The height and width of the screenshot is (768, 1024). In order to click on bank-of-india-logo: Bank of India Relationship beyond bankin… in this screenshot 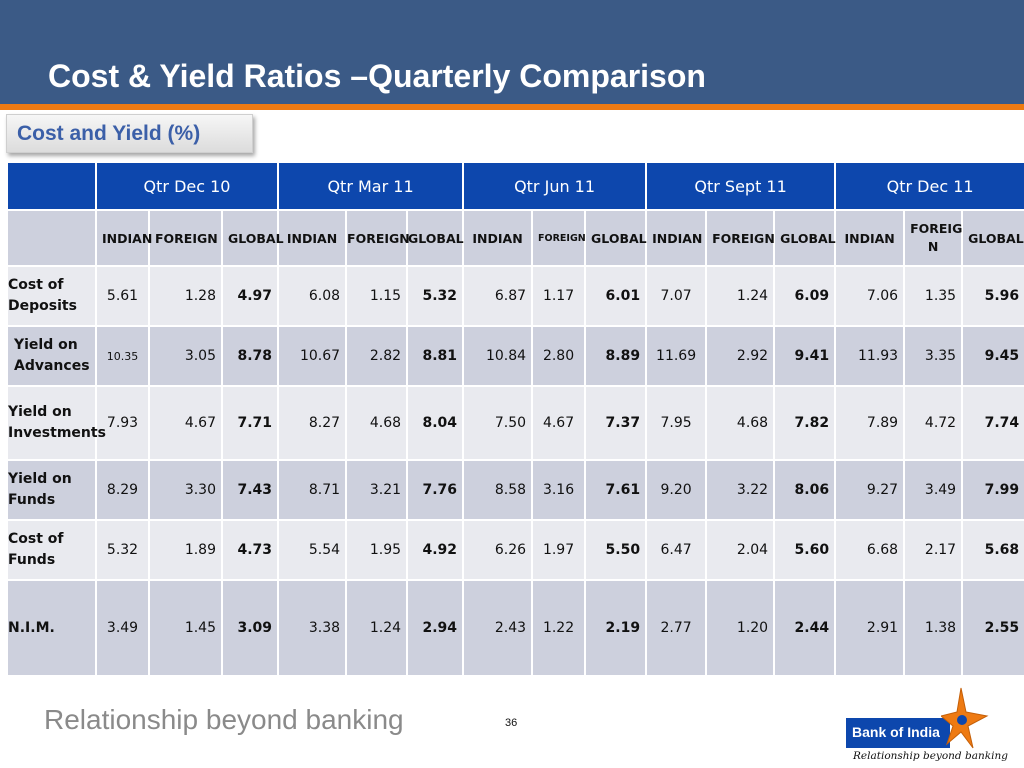, I will do `click(926, 726)`.